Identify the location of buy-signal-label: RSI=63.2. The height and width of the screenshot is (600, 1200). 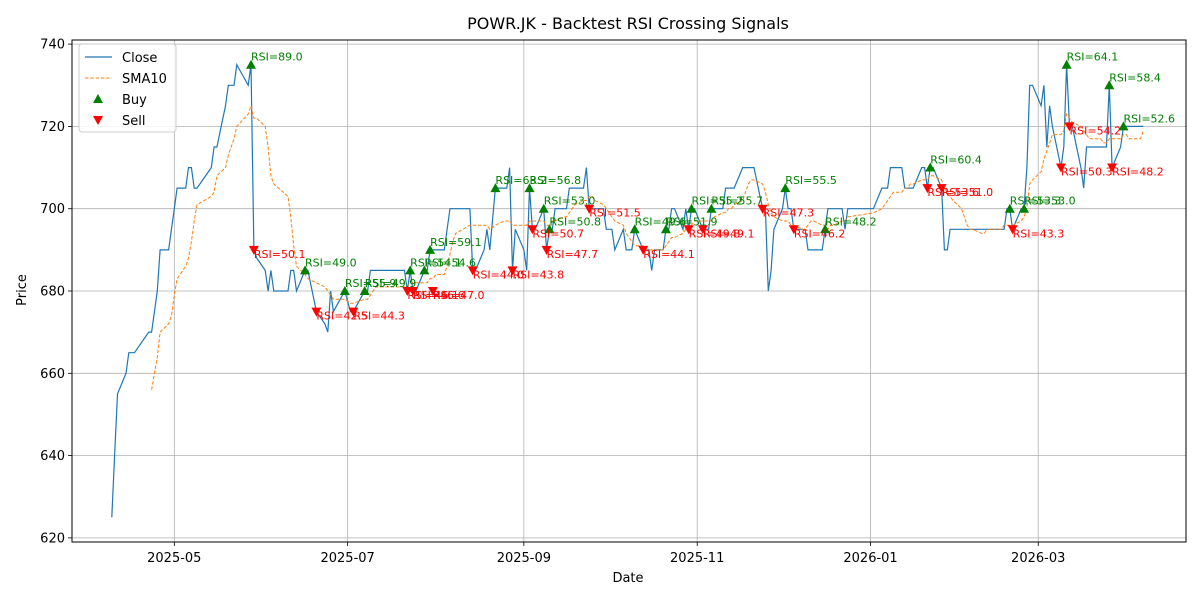
(521, 180).